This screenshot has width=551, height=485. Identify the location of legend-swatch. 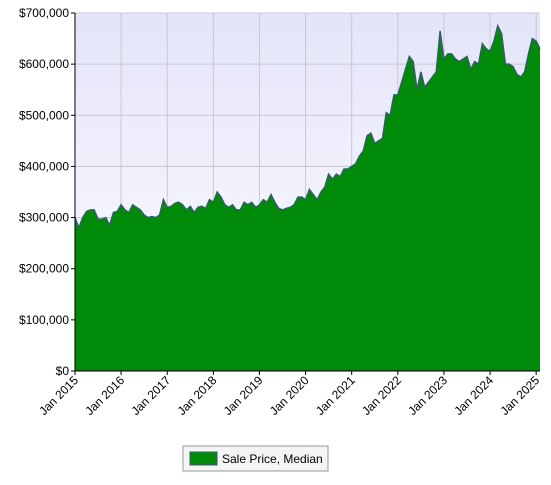
(203, 458).